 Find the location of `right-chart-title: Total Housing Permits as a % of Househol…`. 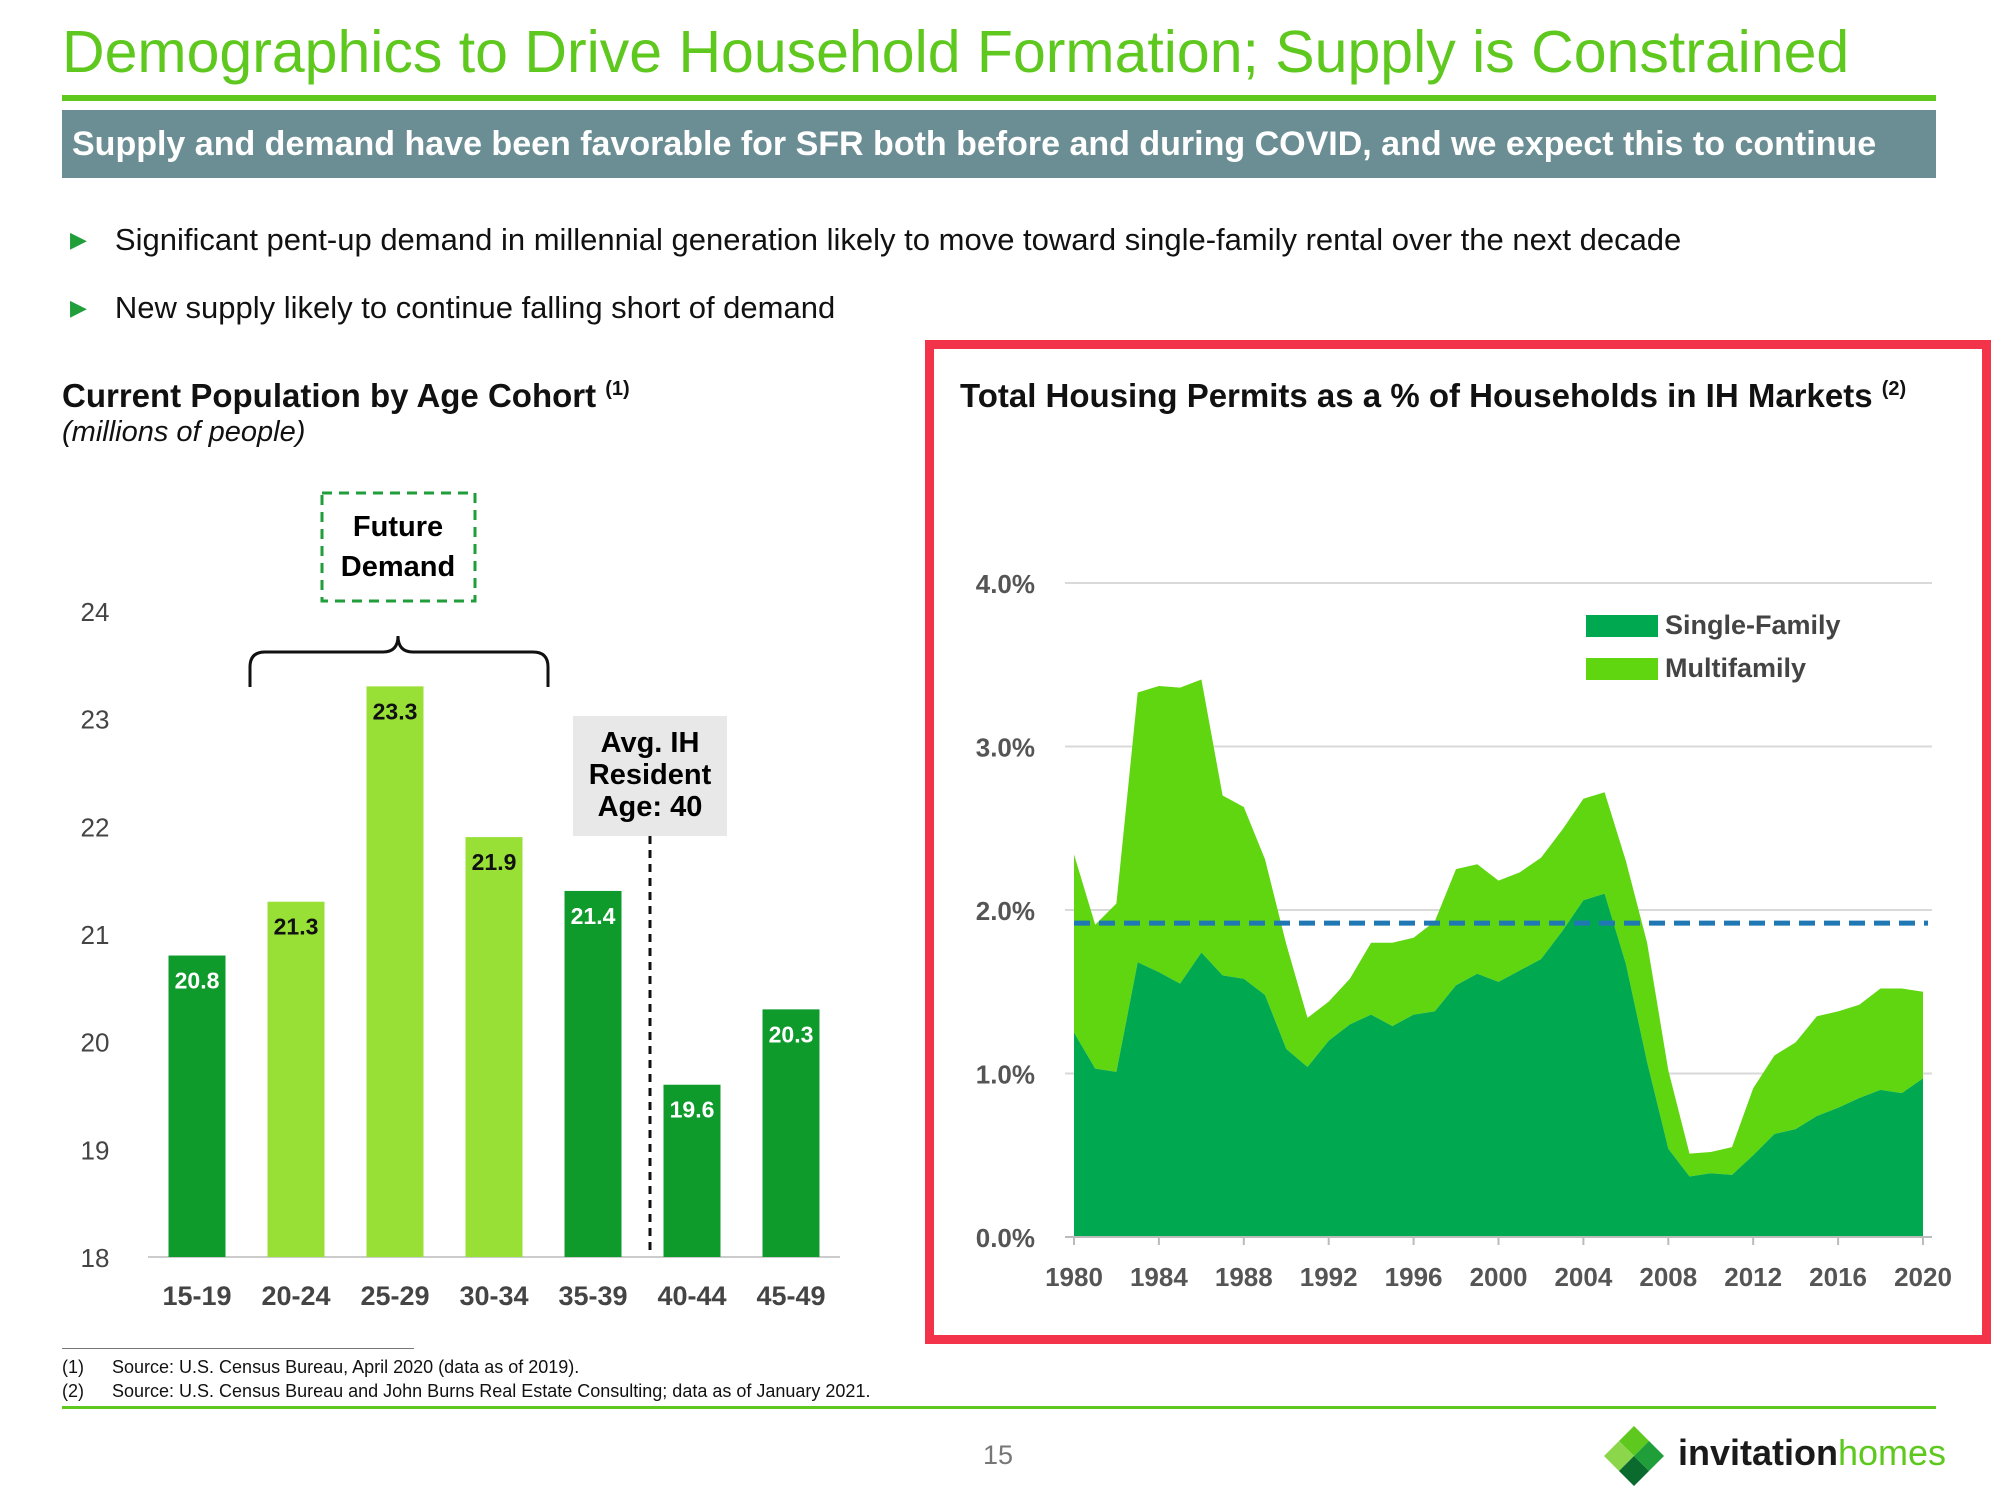

right-chart-title: Total Housing Permits as a % of Househol… is located at coordinates (1433, 396).